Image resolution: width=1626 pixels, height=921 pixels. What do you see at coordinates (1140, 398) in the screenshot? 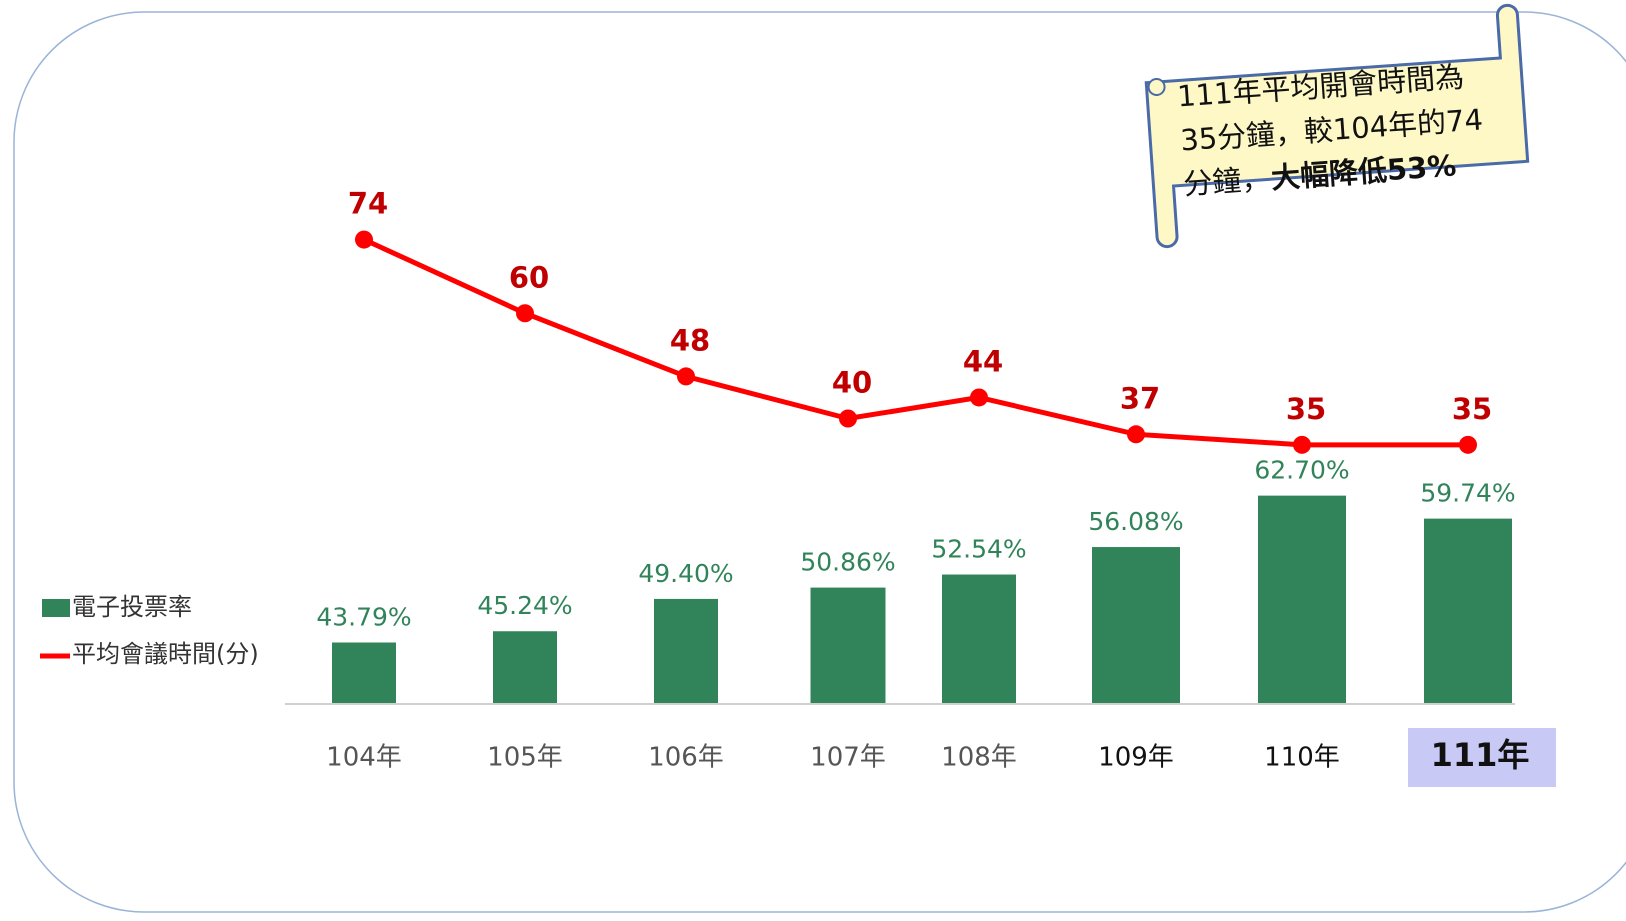
I see `line-label: 37` at bounding box center [1140, 398].